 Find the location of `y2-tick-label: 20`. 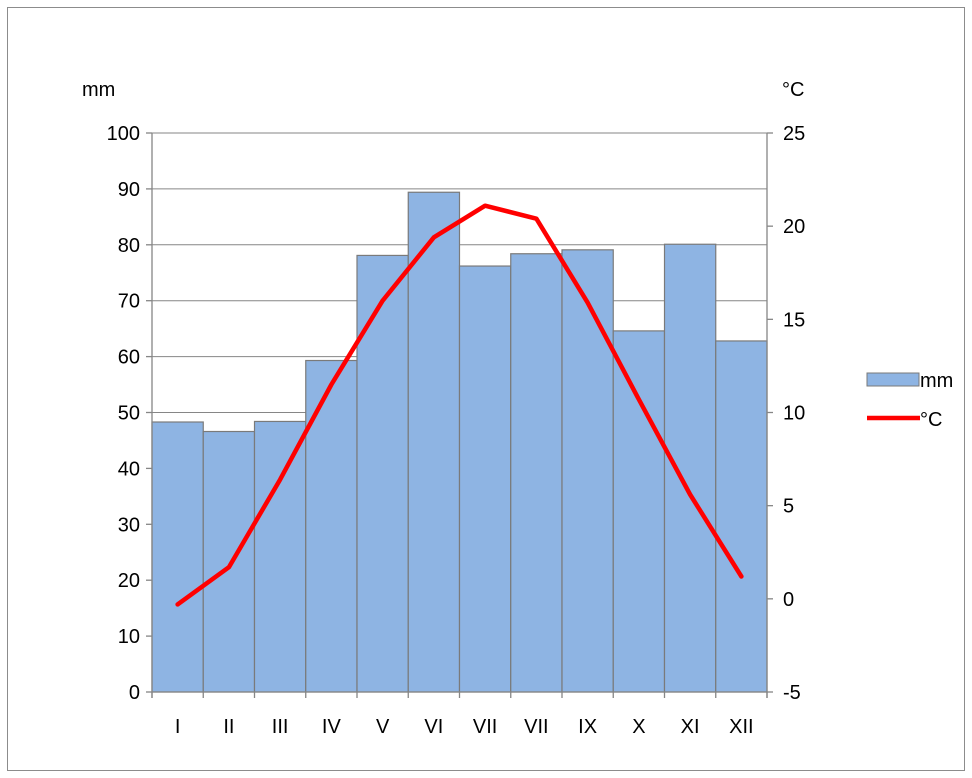

y2-tick-label: 20 is located at coordinates (794, 227).